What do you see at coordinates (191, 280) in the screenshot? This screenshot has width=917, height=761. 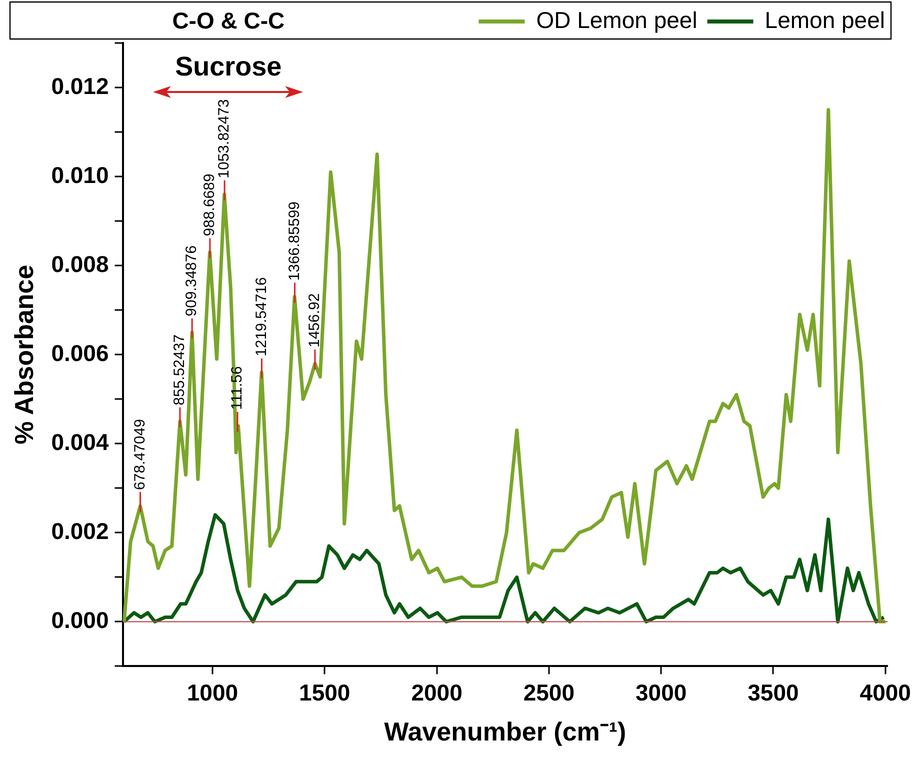 I see `annotation: 909.34876` at bounding box center [191, 280].